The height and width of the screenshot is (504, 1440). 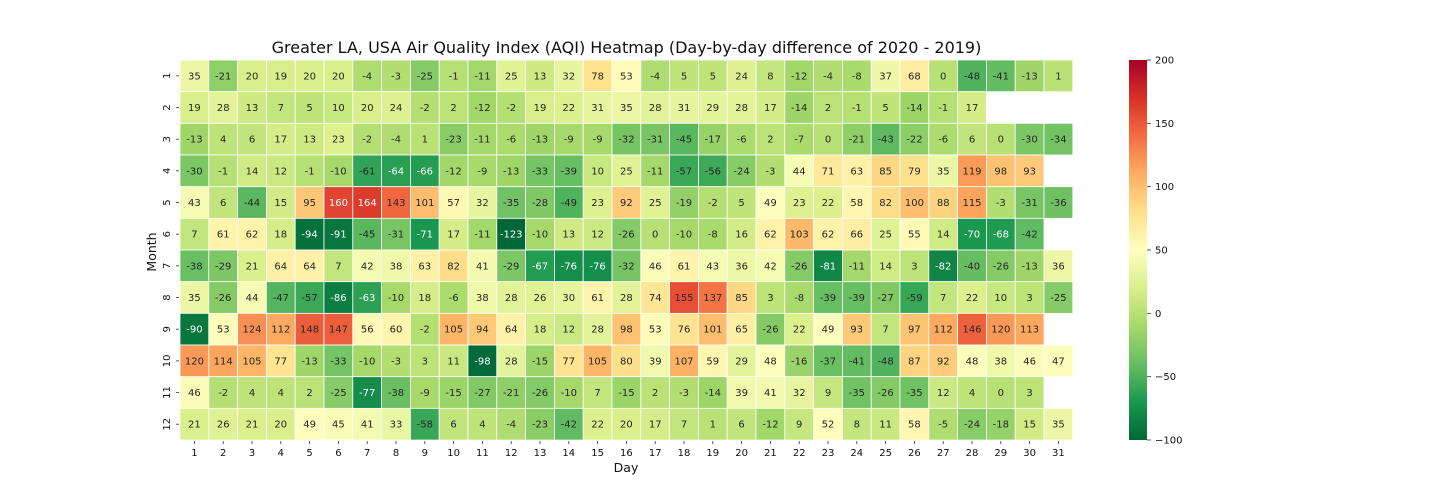 What do you see at coordinates (857, 298) in the screenshot?
I see `cell-value-label: -39` at bounding box center [857, 298].